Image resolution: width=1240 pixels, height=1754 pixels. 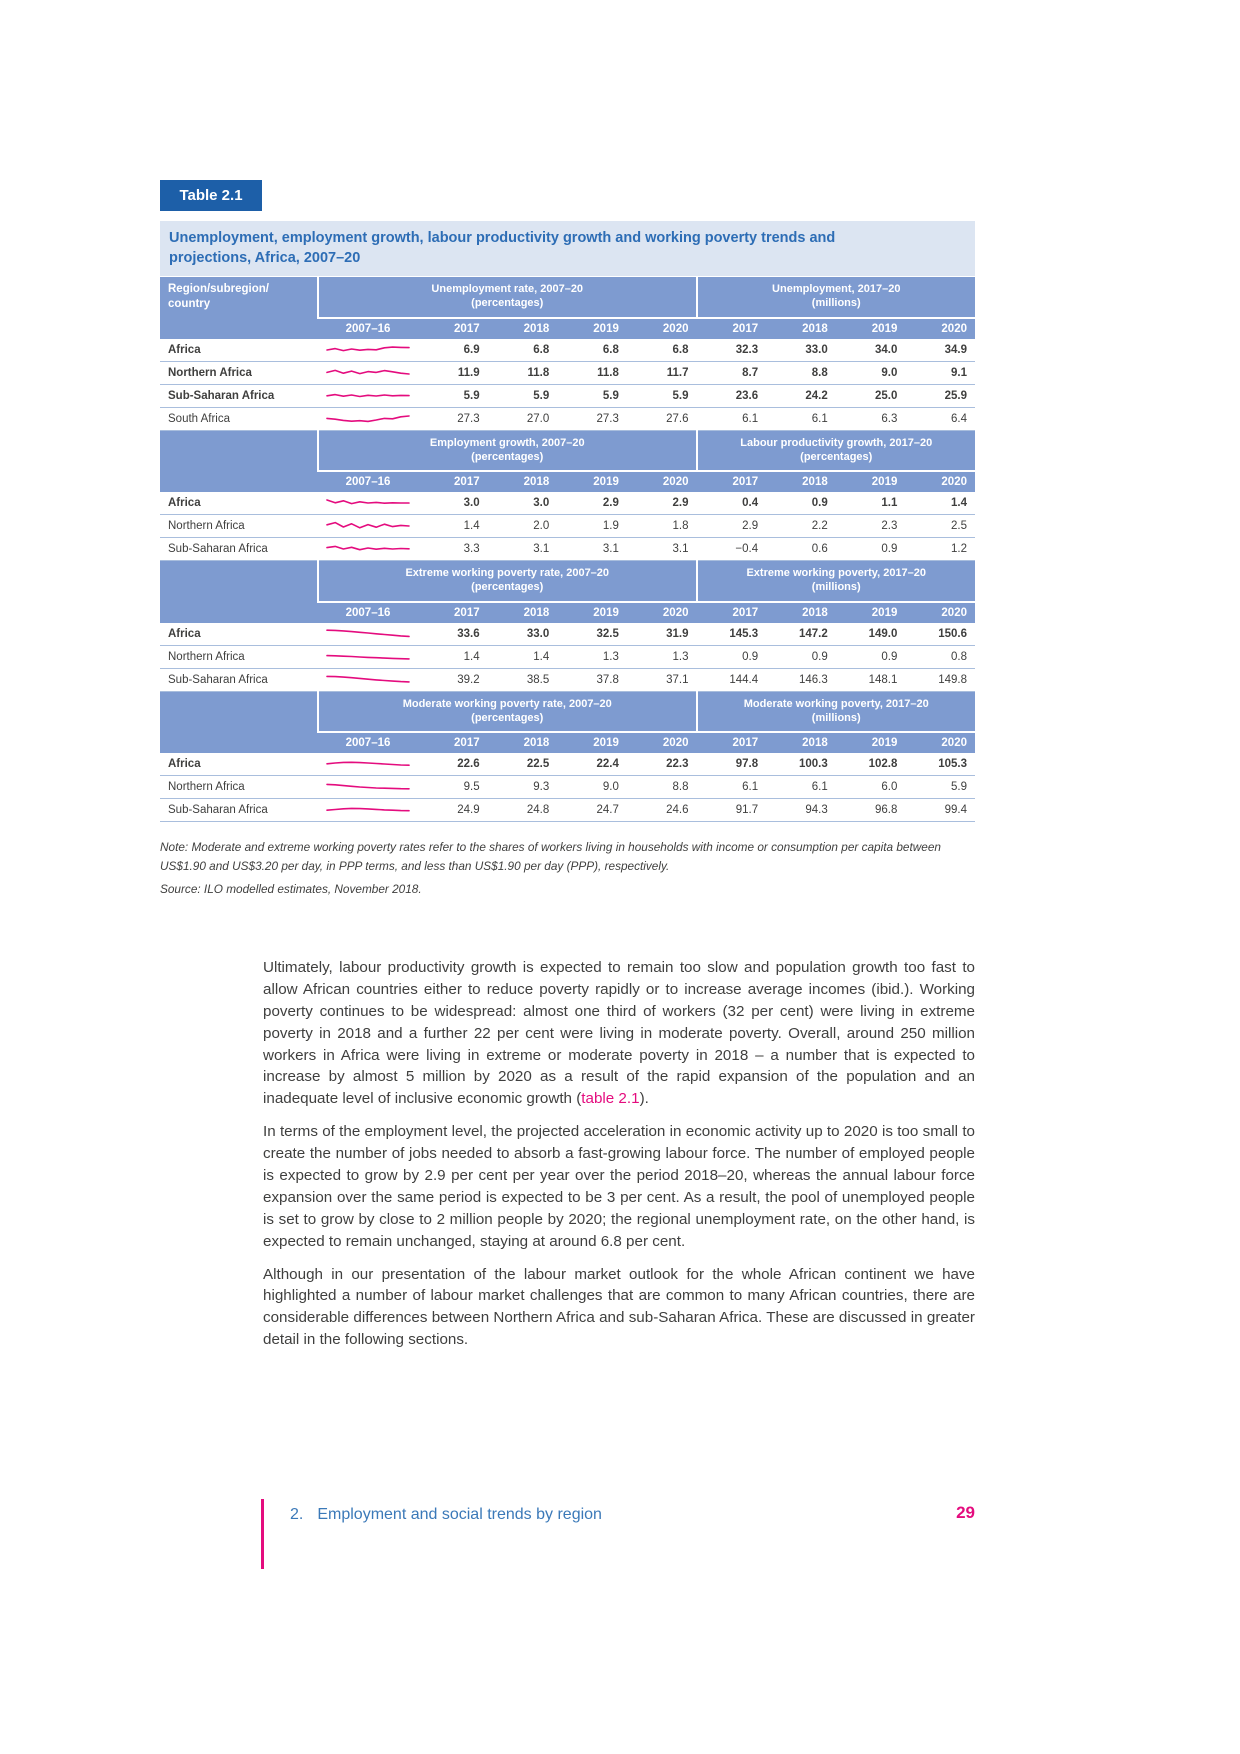 I want to click on value-cell: 37.8, so click(x=592, y=680).